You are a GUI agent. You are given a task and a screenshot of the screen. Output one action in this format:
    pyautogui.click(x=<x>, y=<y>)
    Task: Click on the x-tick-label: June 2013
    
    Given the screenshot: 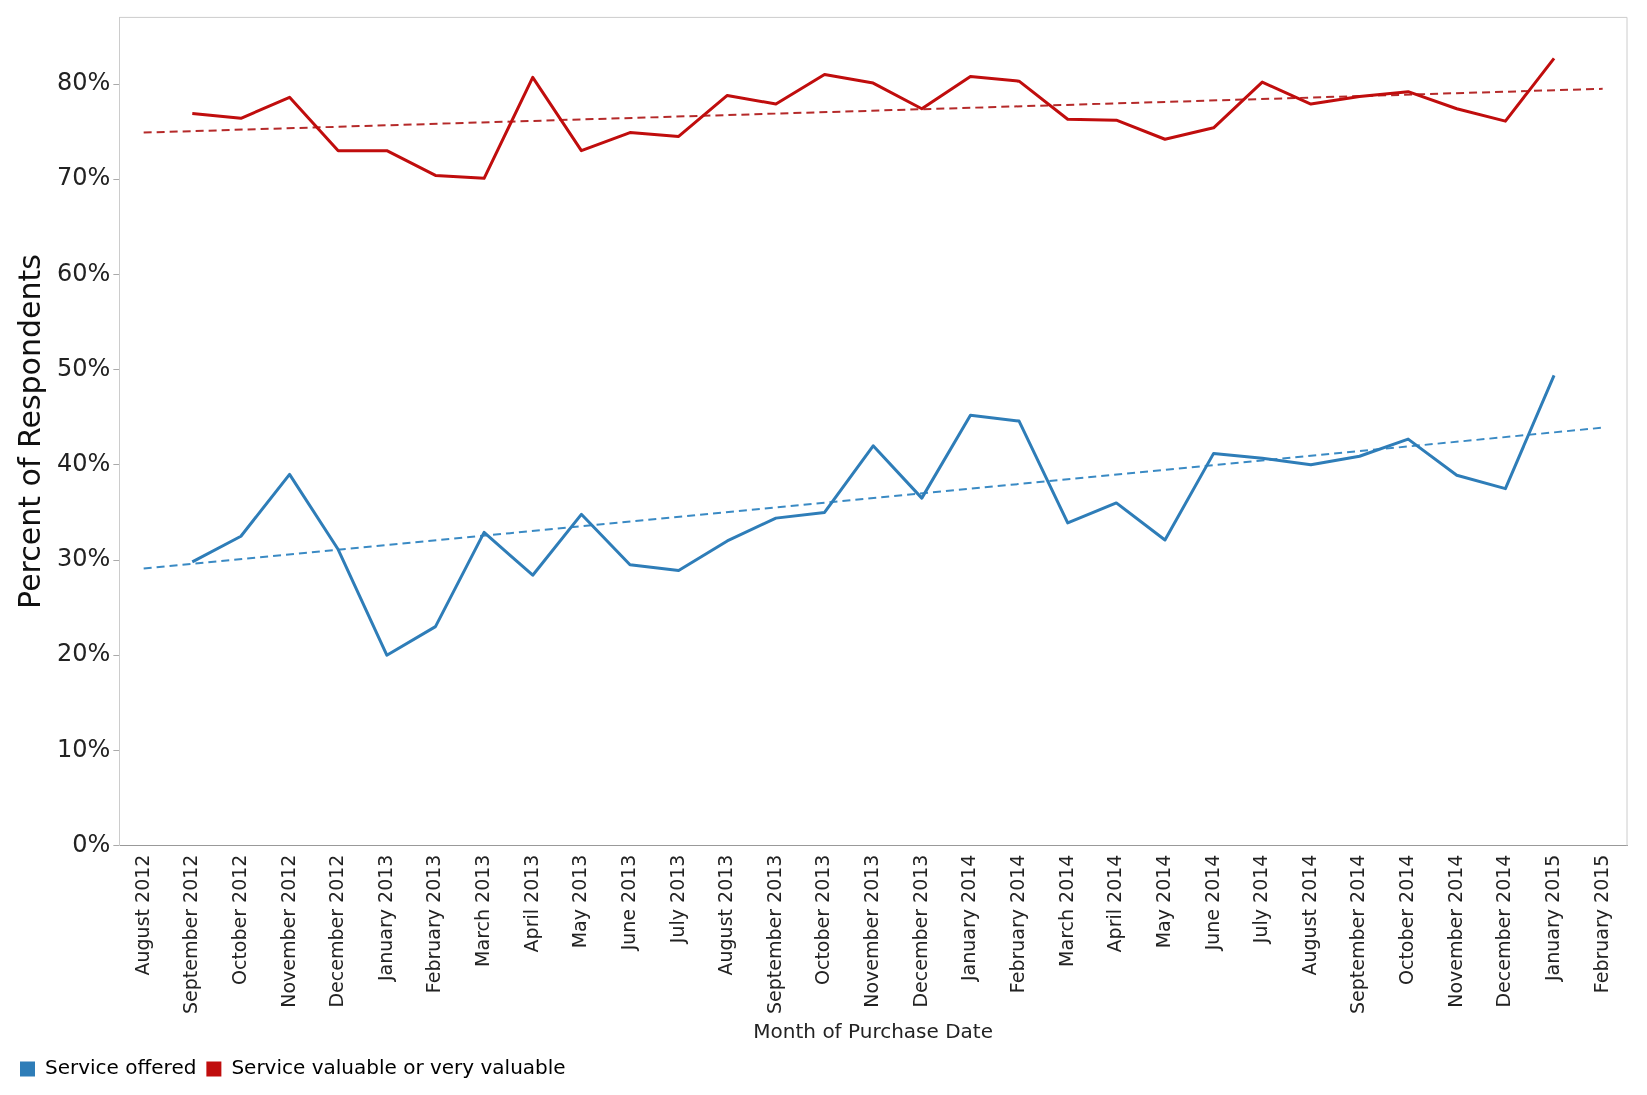 What is the action you would take?
    pyautogui.click(x=627, y=903)
    